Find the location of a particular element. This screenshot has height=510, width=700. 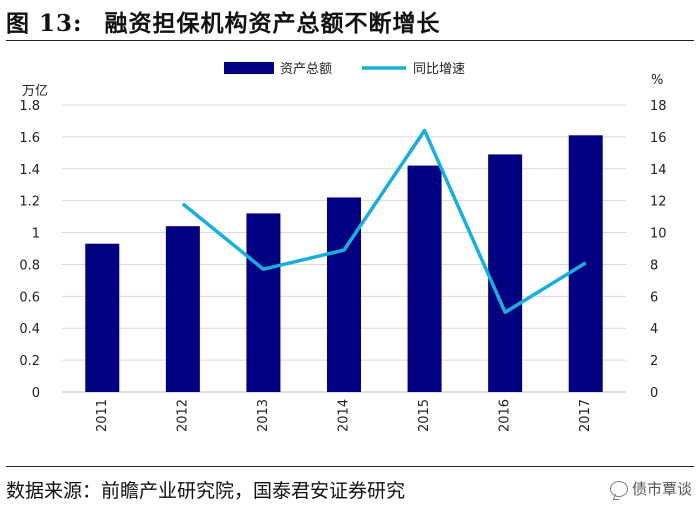

watermark: 债市覃谈 is located at coordinates (650, 488).